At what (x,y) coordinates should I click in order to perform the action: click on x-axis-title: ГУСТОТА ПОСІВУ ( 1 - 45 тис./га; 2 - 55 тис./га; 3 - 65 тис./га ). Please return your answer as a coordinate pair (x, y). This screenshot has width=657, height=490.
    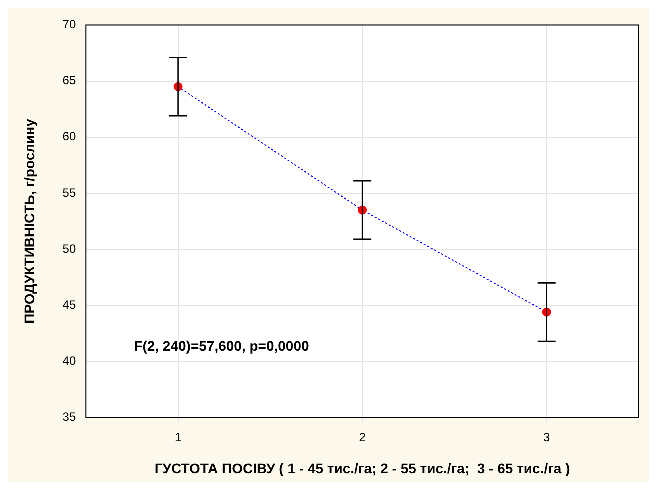
    Looking at the image, I should click on (362, 468).